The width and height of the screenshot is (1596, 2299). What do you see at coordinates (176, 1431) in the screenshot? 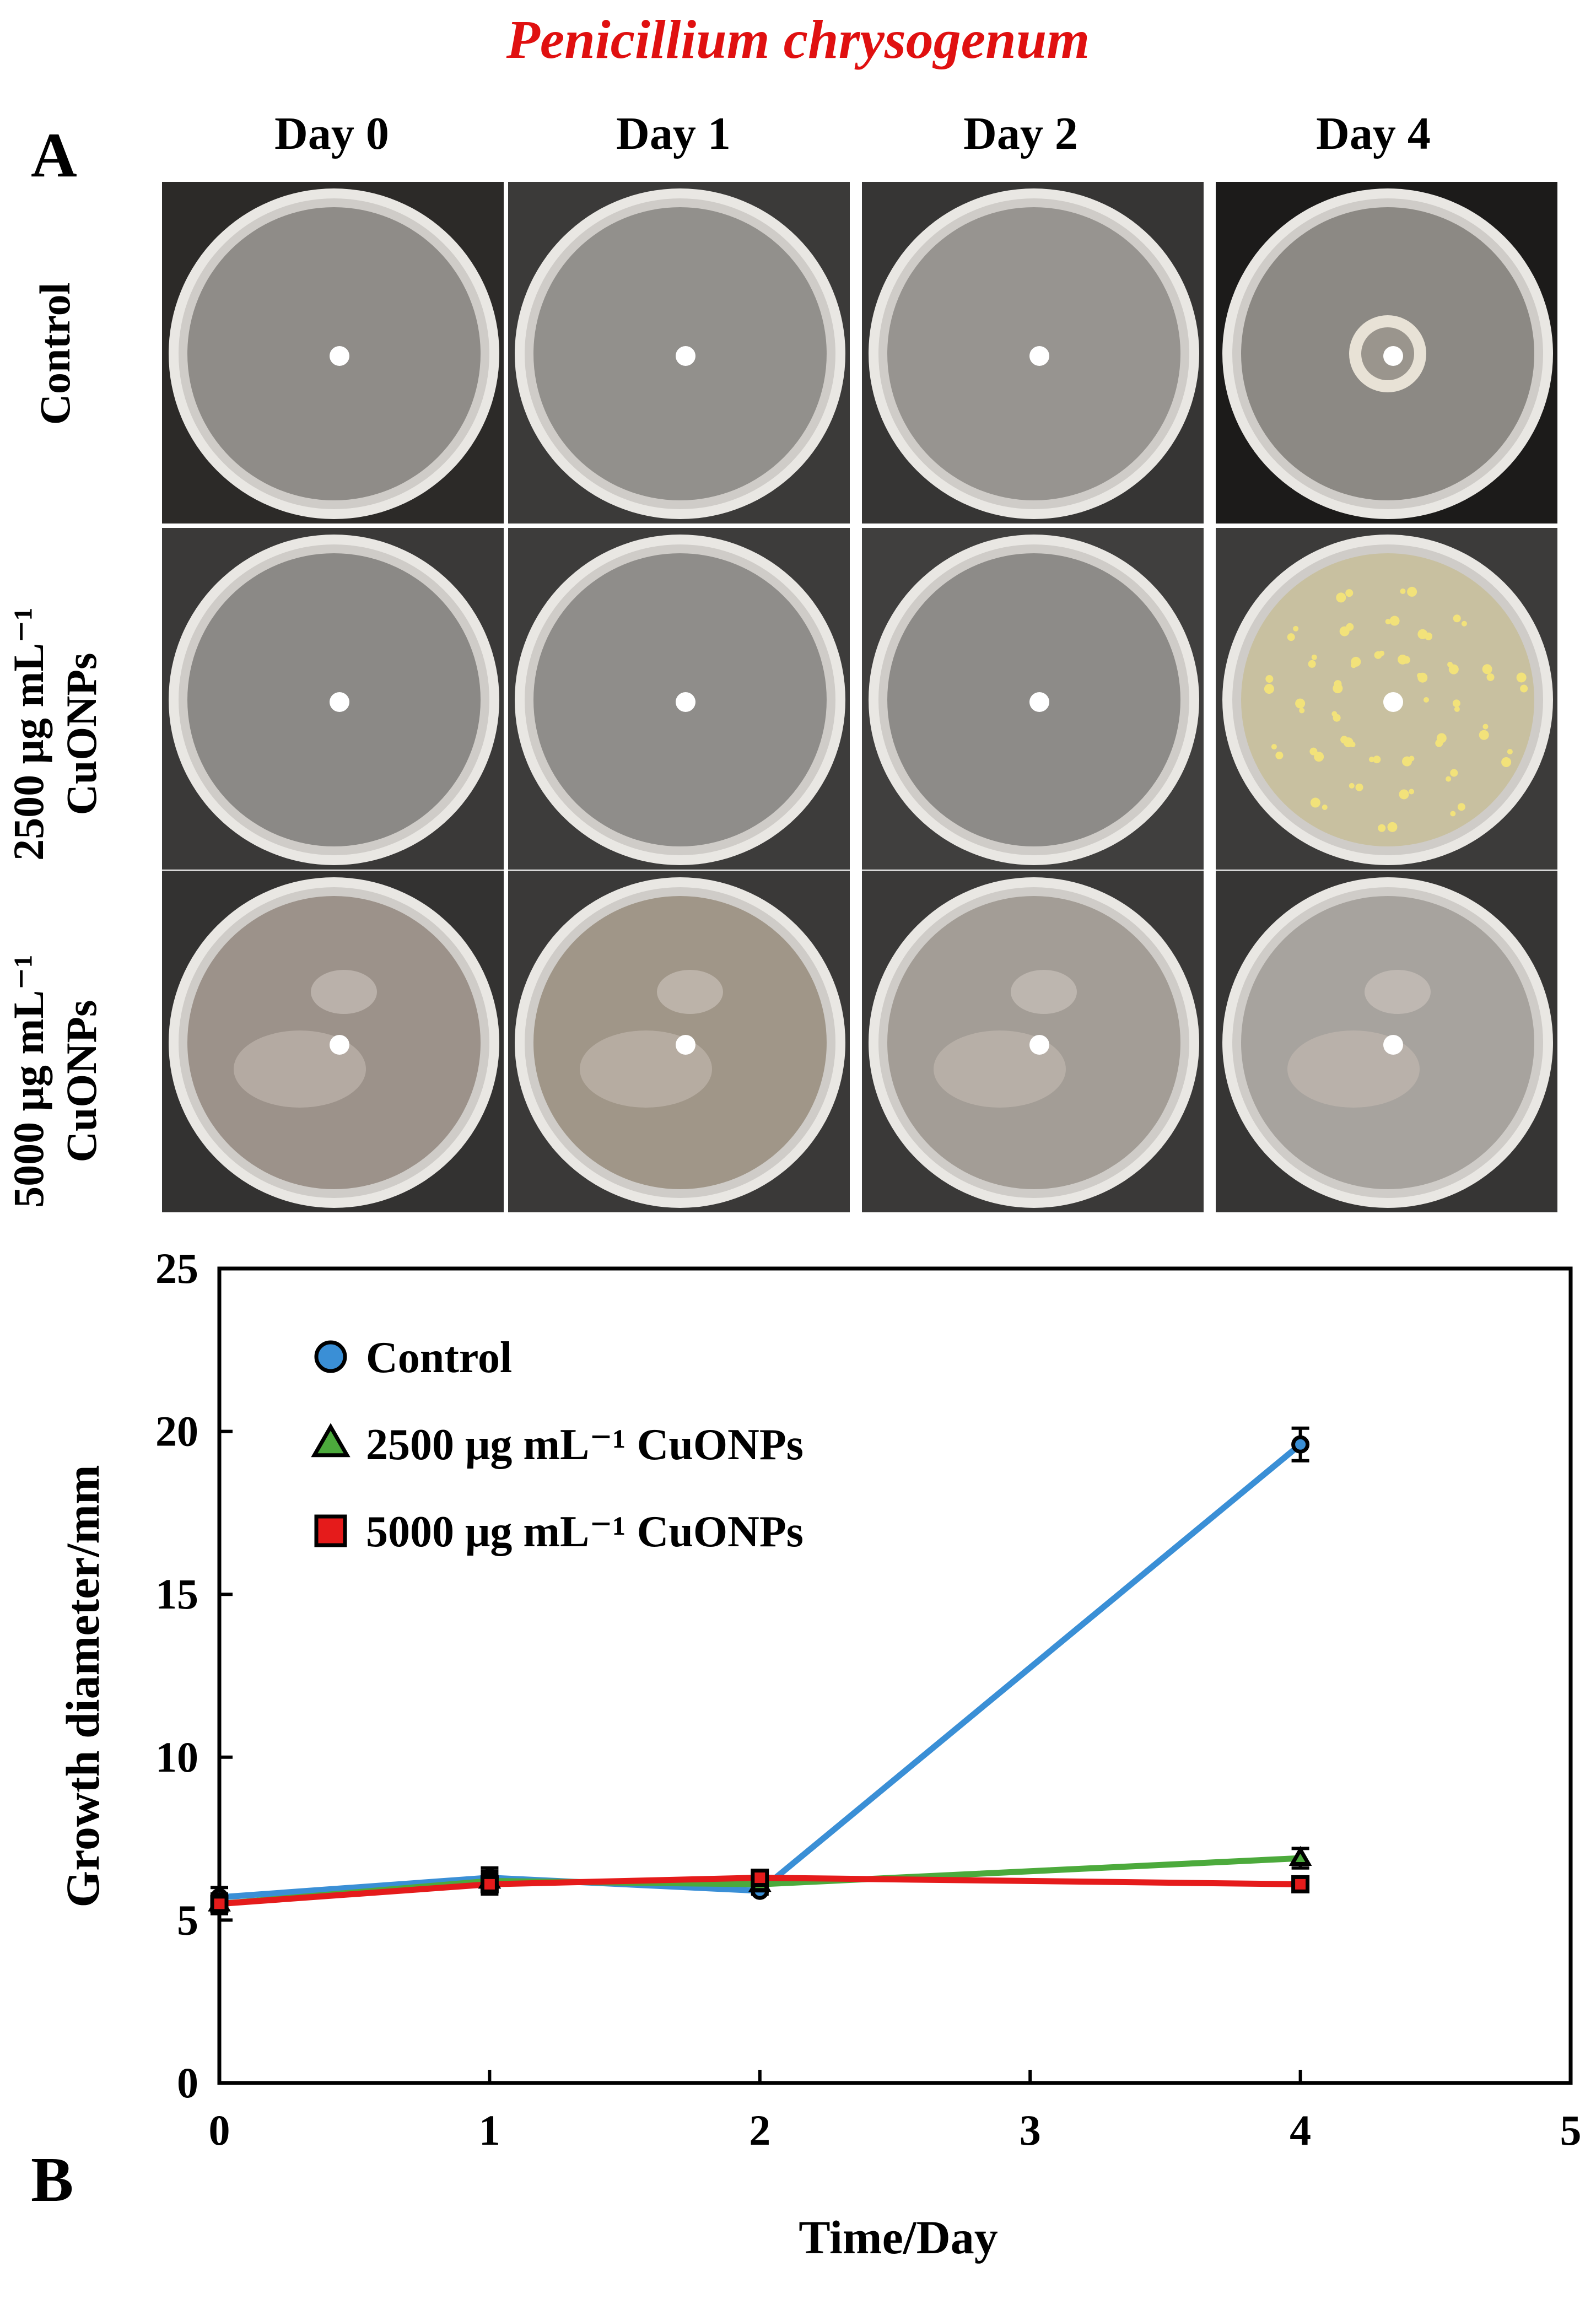
I see `y-tick-label: 20` at bounding box center [176, 1431].